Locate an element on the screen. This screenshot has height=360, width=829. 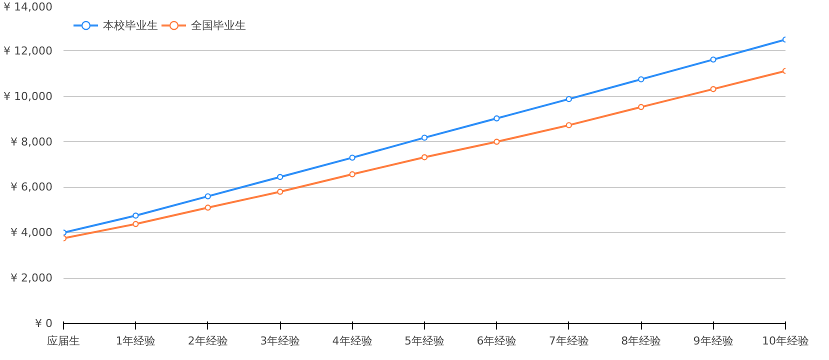
y-tick-label: ¥ 10,000 is located at coordinates (28, 96).